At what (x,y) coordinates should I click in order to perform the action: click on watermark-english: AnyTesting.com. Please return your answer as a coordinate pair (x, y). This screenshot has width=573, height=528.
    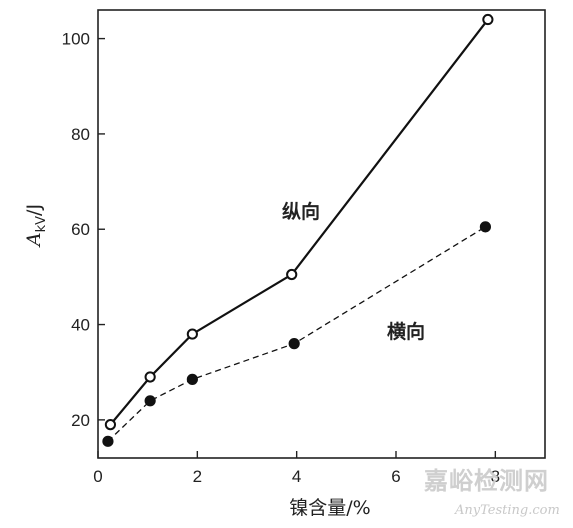
    Looking at the image, I should click on (507, 510).